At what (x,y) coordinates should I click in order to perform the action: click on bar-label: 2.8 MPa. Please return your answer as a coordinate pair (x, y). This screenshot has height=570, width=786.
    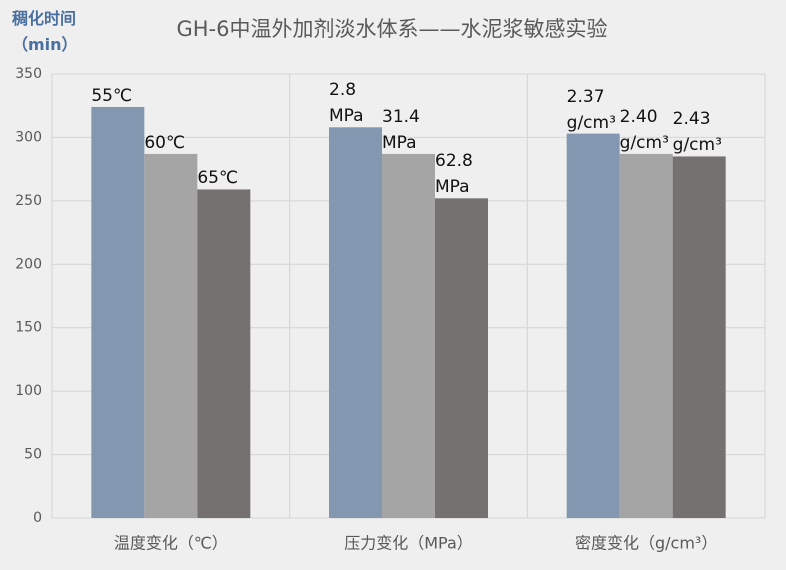
    Looking at the image, I should click on (346, 103).